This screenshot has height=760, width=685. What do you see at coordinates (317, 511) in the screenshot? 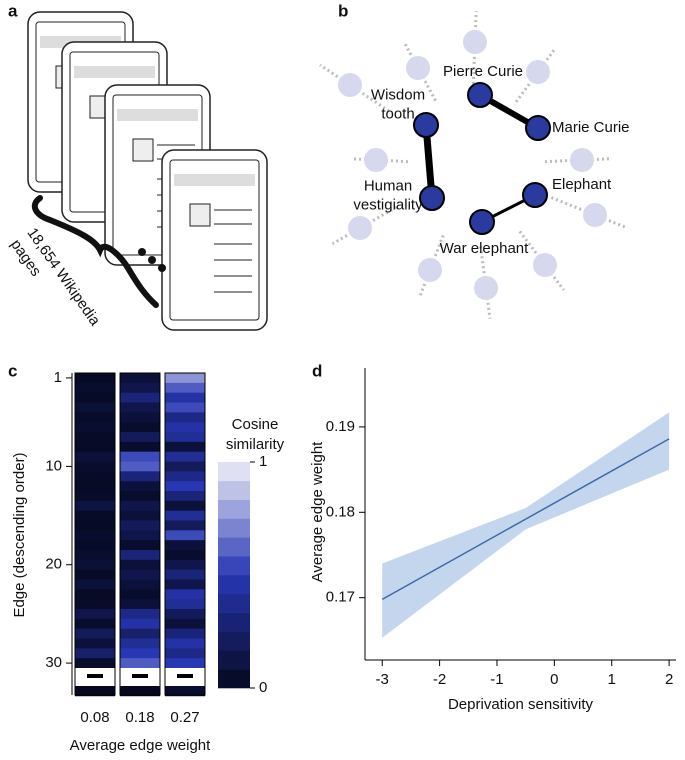
I see `y-axis-title: Average edge weight` at bounding box center [317, 511].